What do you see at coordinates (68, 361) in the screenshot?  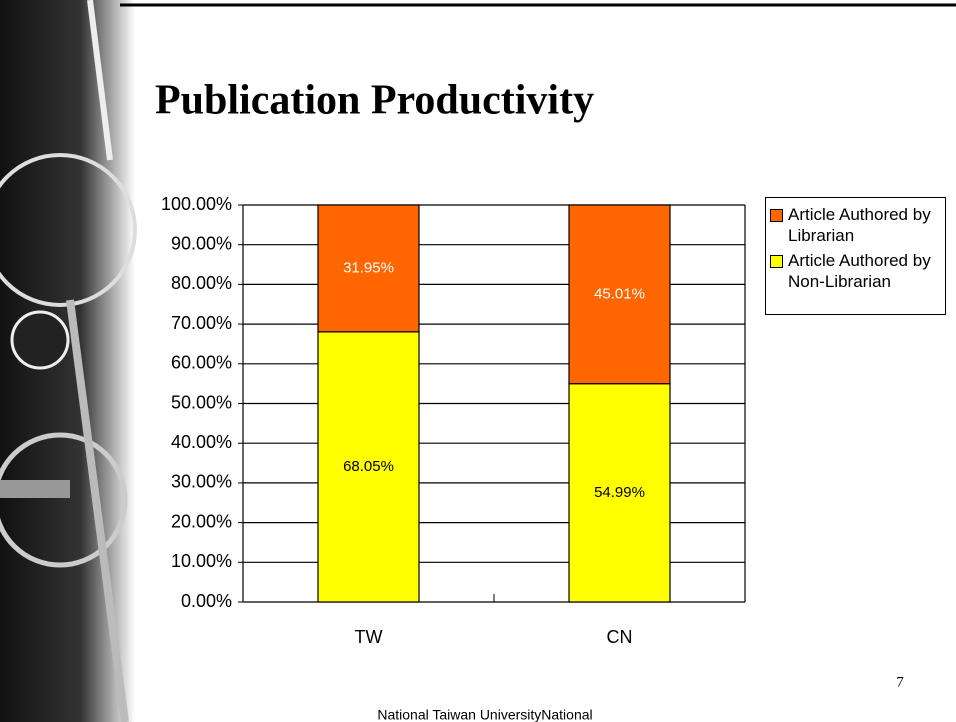 I see `decoration` at bounding box center [68, 361].